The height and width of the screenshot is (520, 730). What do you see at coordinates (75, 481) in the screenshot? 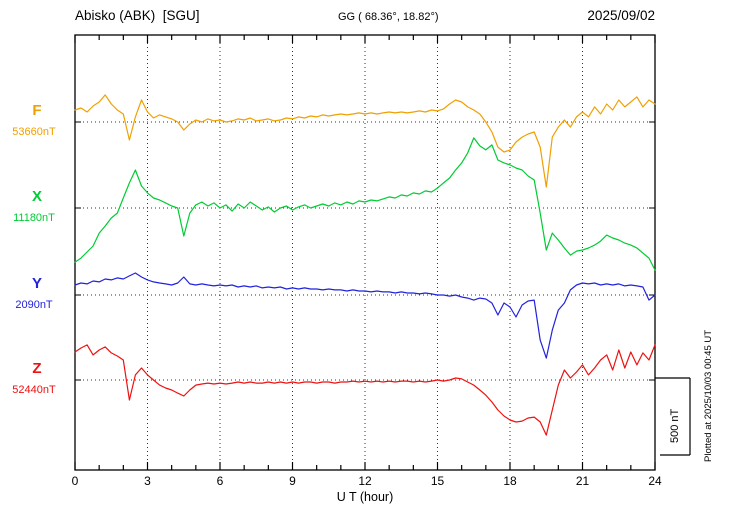
I see `x-tick-label: 0` at bounding box center [75, 481].